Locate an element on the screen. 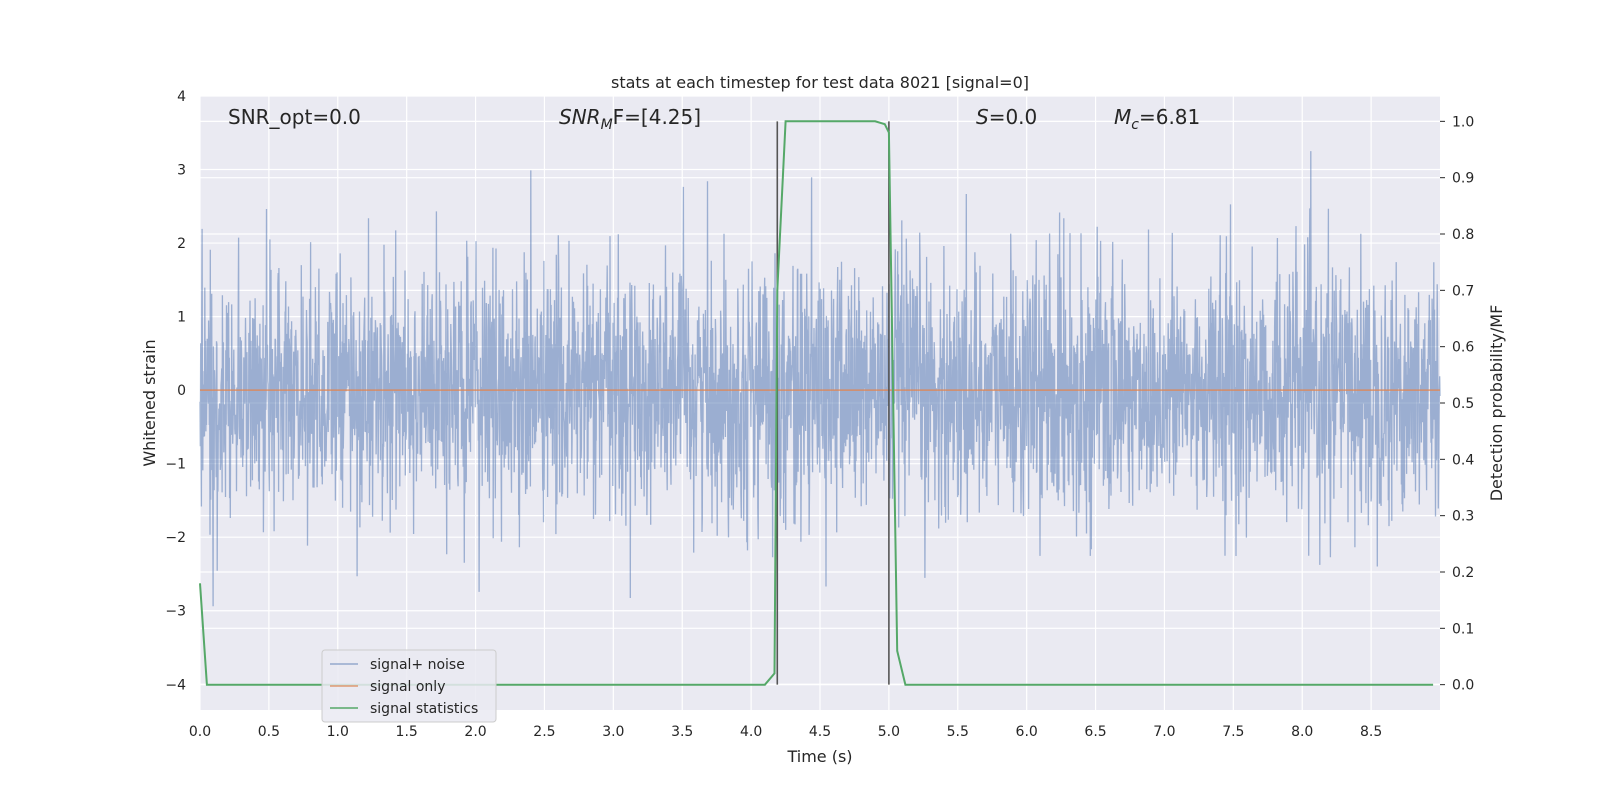 This screenshot has height=800, width=1600. y-tick-label-left: 1 is located at coordinates (181, 318).